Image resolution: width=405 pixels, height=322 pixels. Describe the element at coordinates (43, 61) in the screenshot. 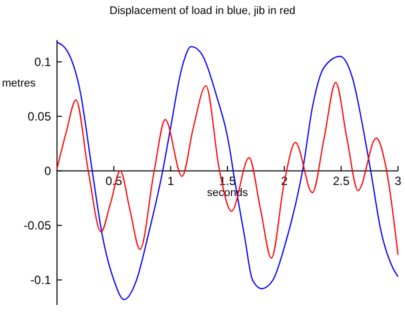

I see `y-tick-label: 0.1` at that location.